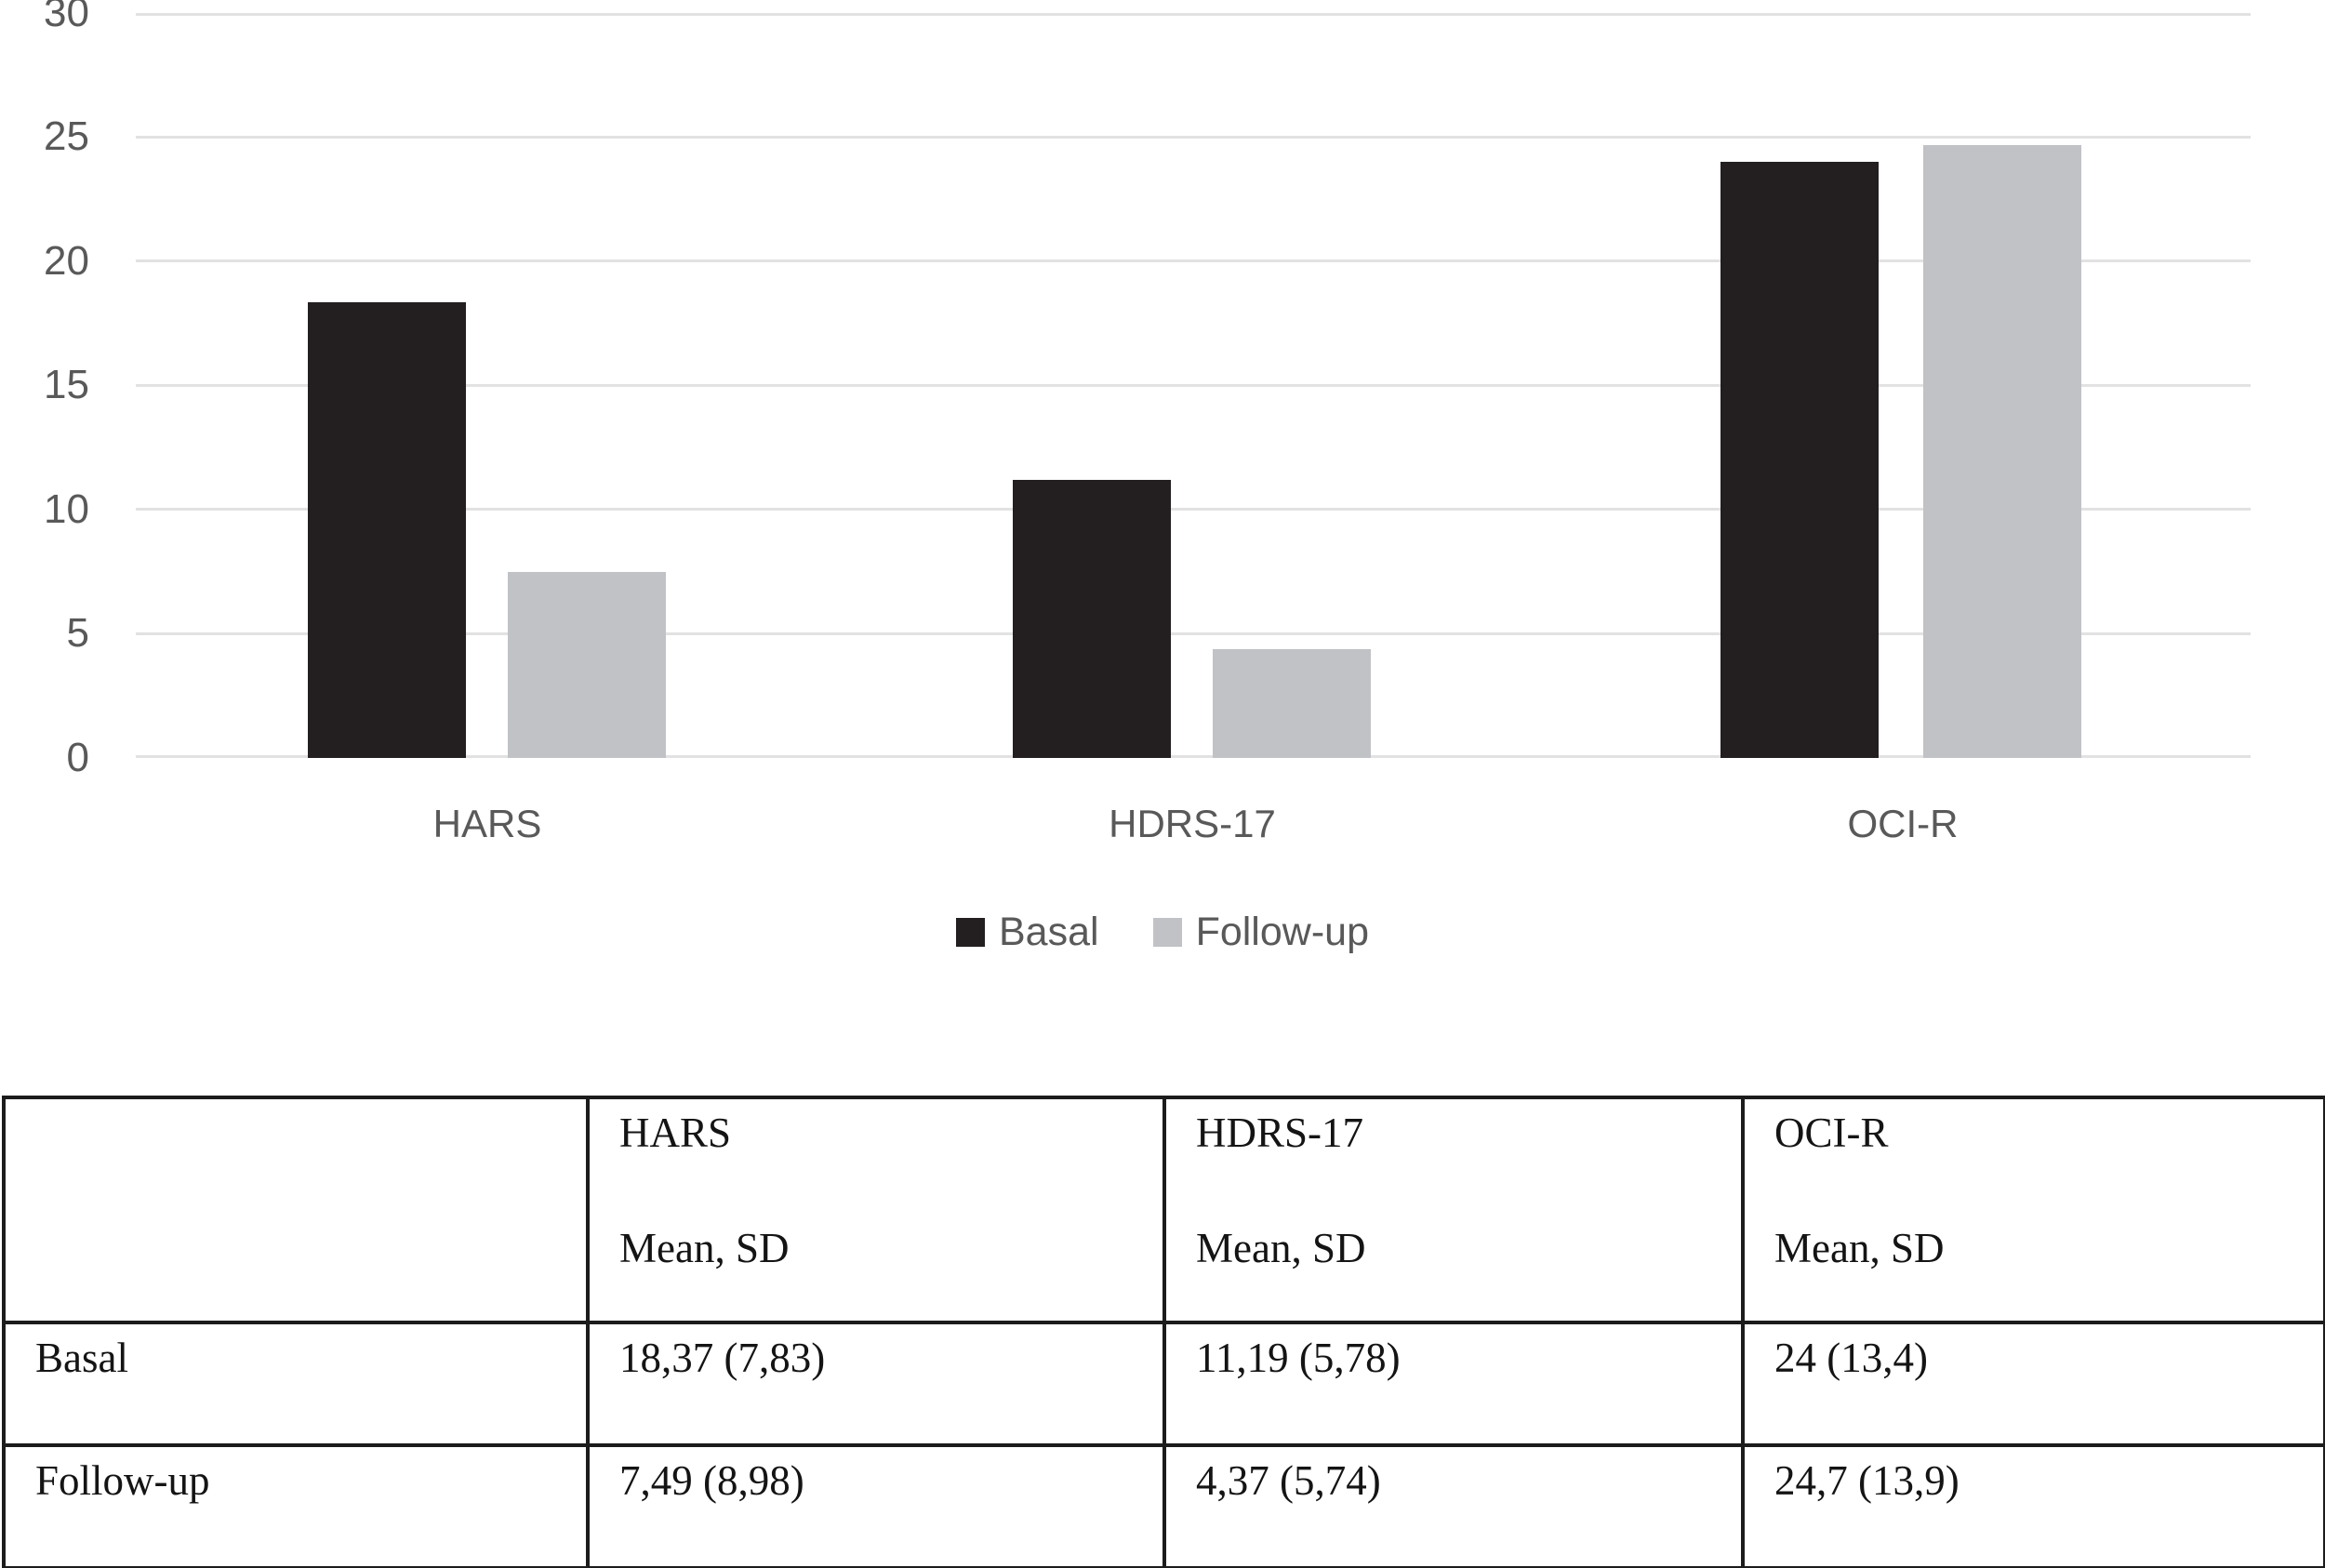  What do you see at coordinates (66, 17) in the screenshot?
I see `y-tick-label: 30` at bounding box center [66, 17].